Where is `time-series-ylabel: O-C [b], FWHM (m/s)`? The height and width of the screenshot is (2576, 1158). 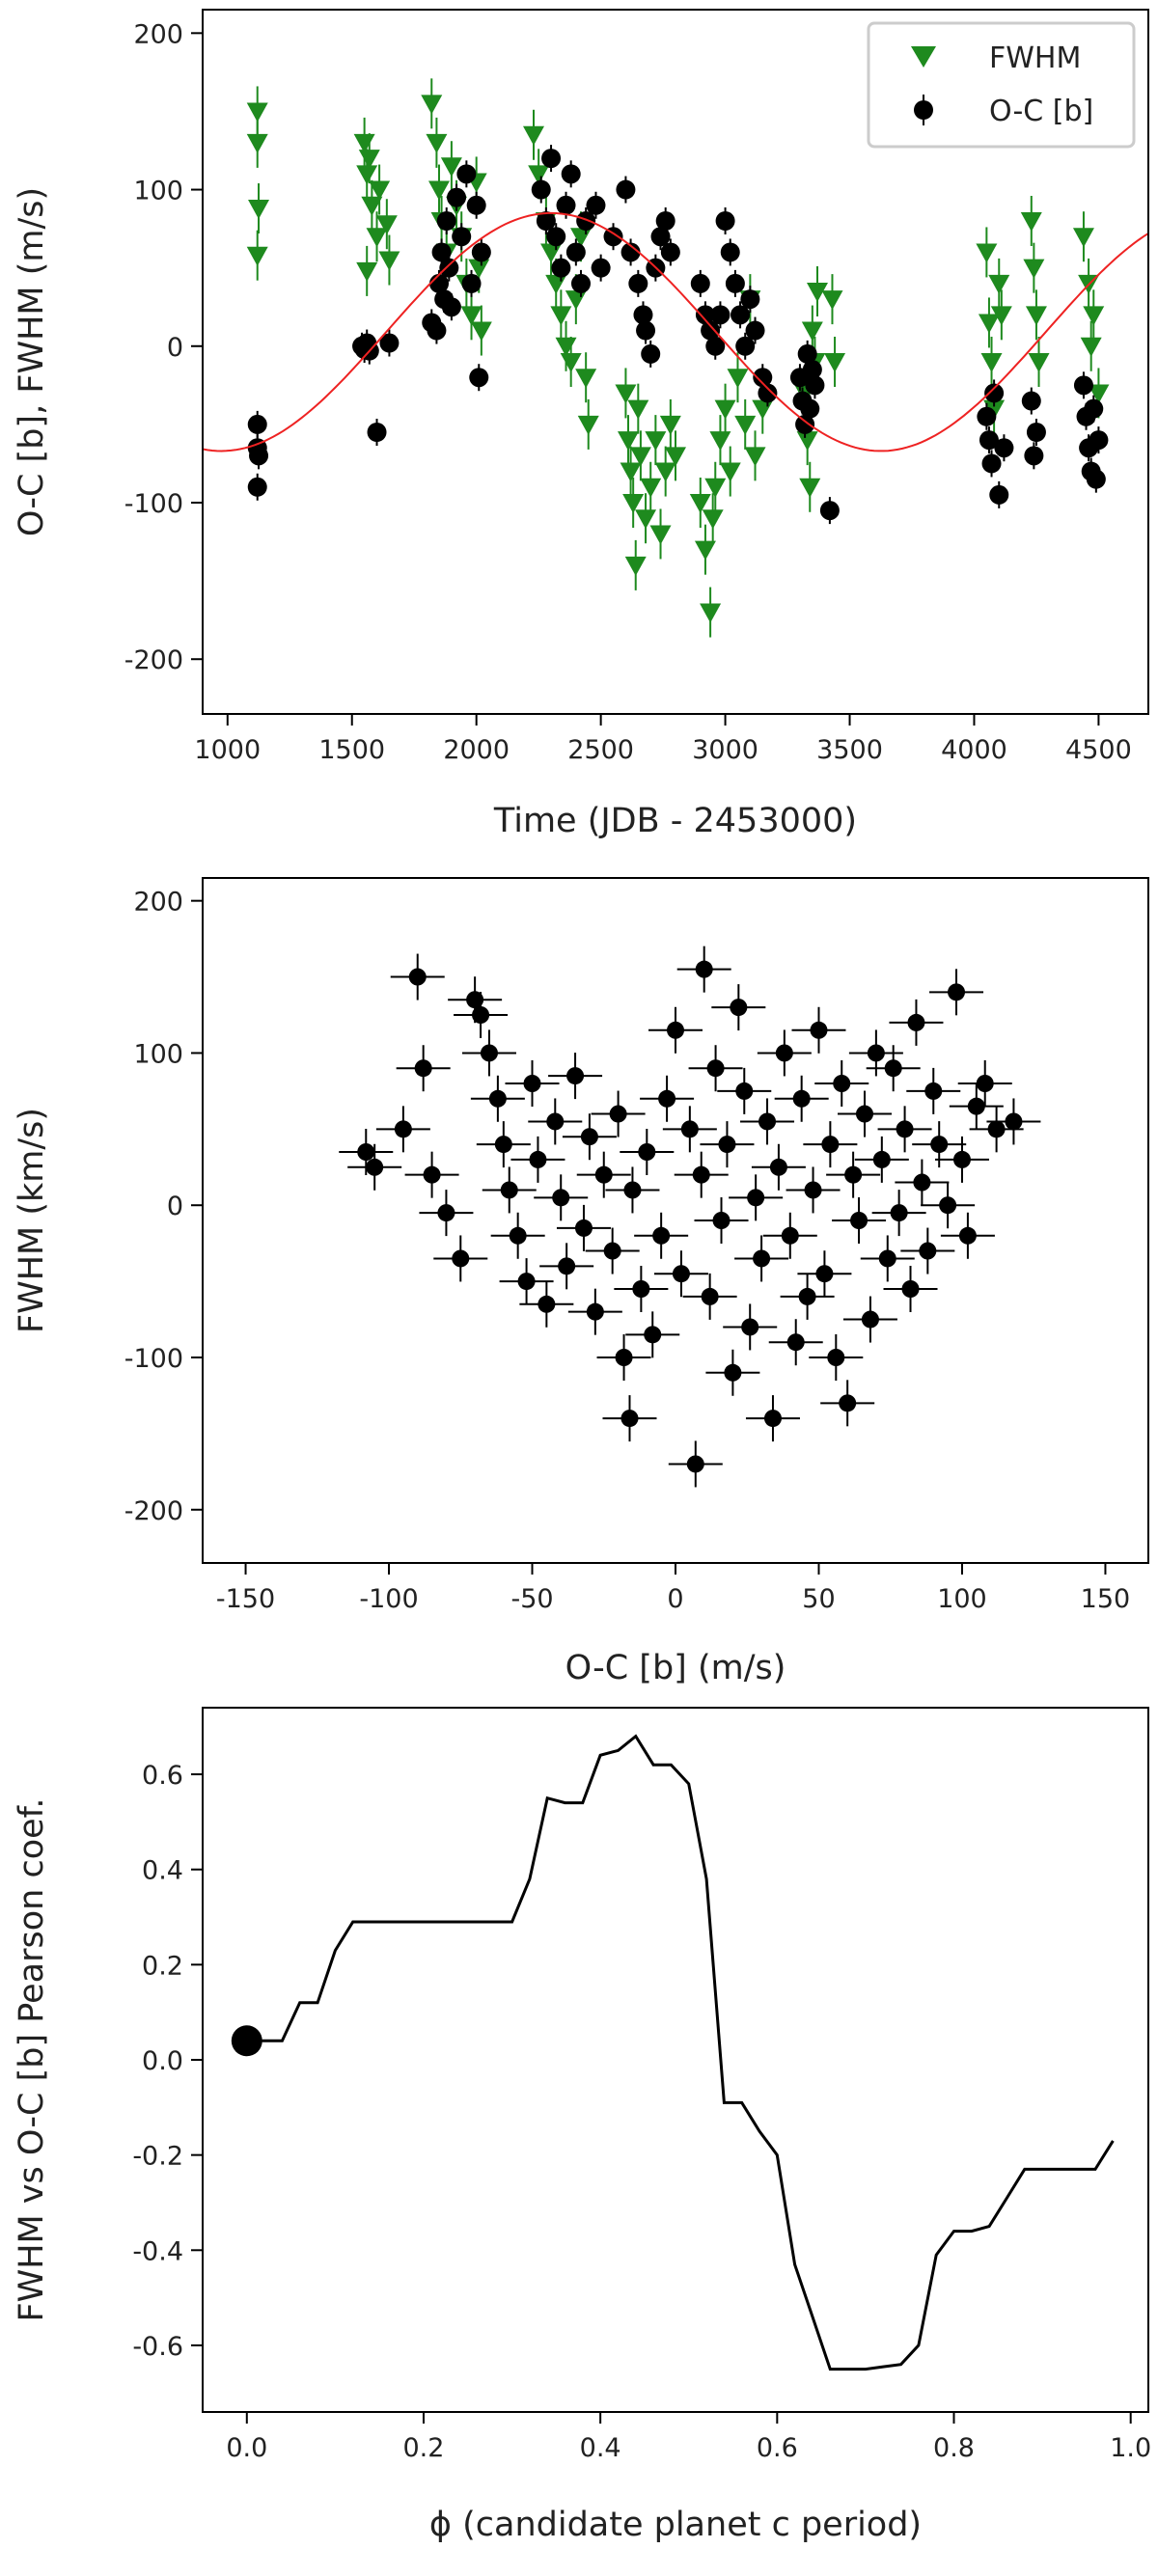
time-series-ylabel: O-C [b], FWHM (m/s) is located at coordinates (32, 361).